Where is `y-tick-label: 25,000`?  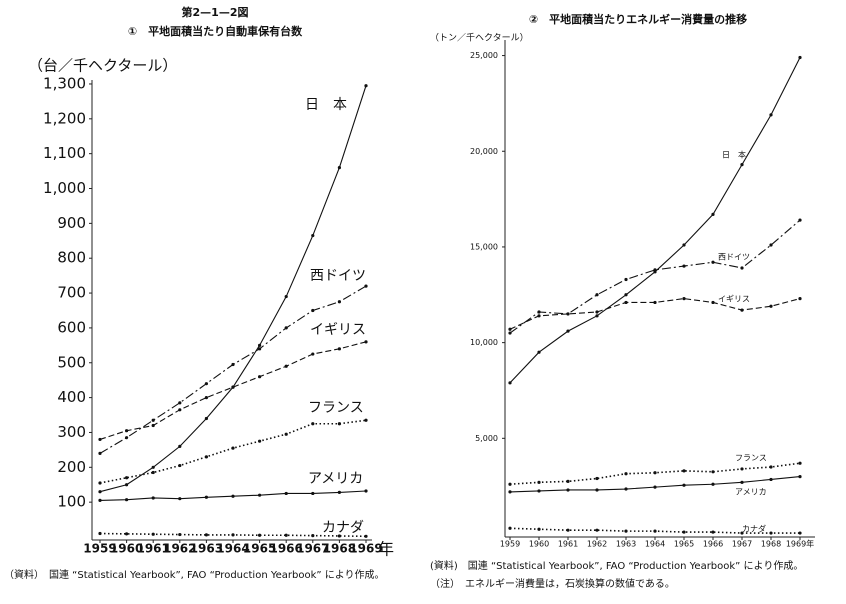
y-tick-label: 25,000 is located at coordinates (484, 55).